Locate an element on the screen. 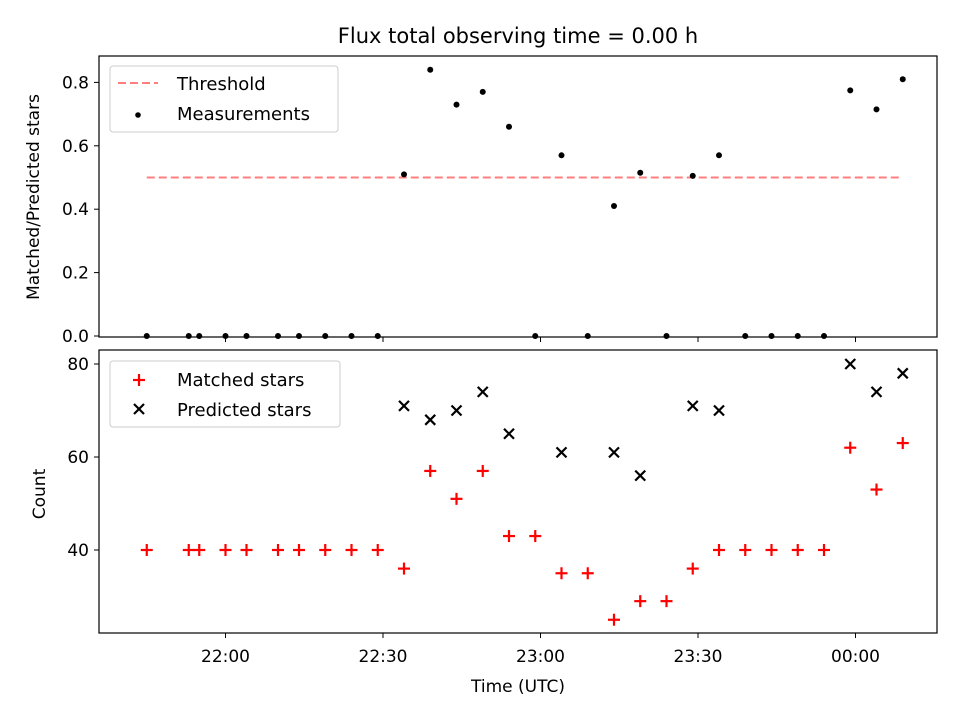 The width and height of the screenshot is (960, 720). bottom-y-tick-label: 60 is located at coordinates (78, 458).